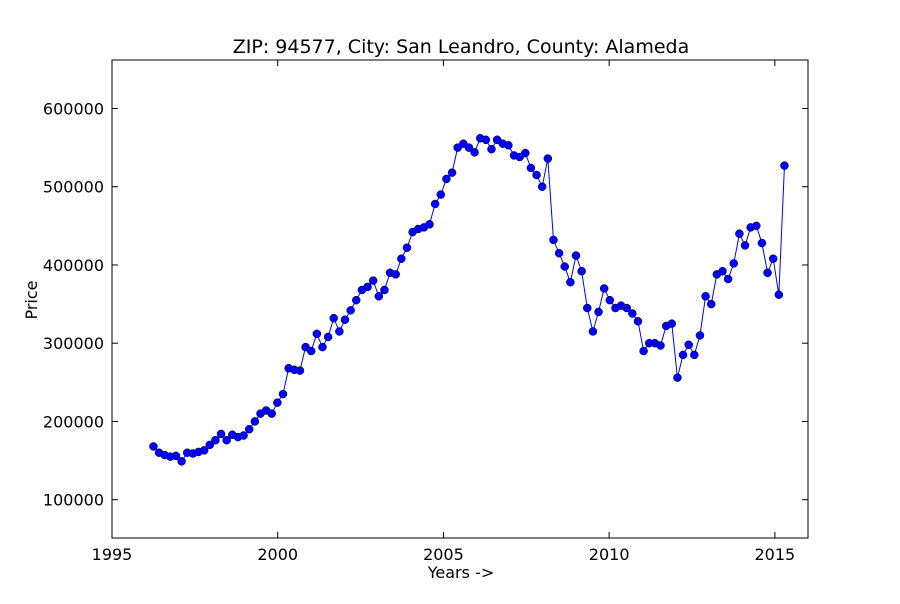 Image resolution: width=900 pixels, height=604 pixels. I want to click on y-axis-label: Price, so click(31, 299).